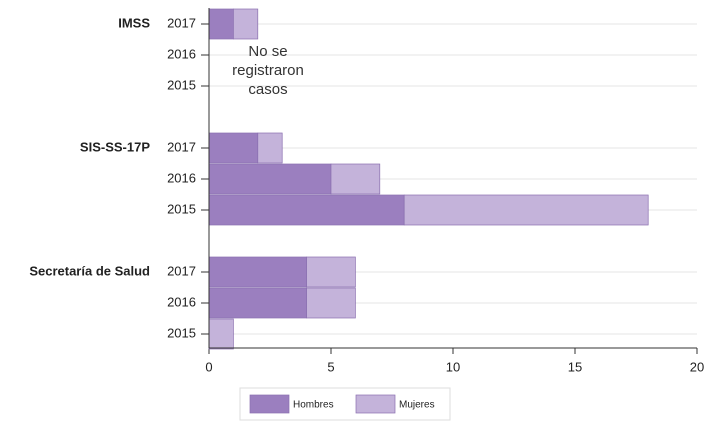  I want to click on legend-label: Mujeres, so click(417, 405).